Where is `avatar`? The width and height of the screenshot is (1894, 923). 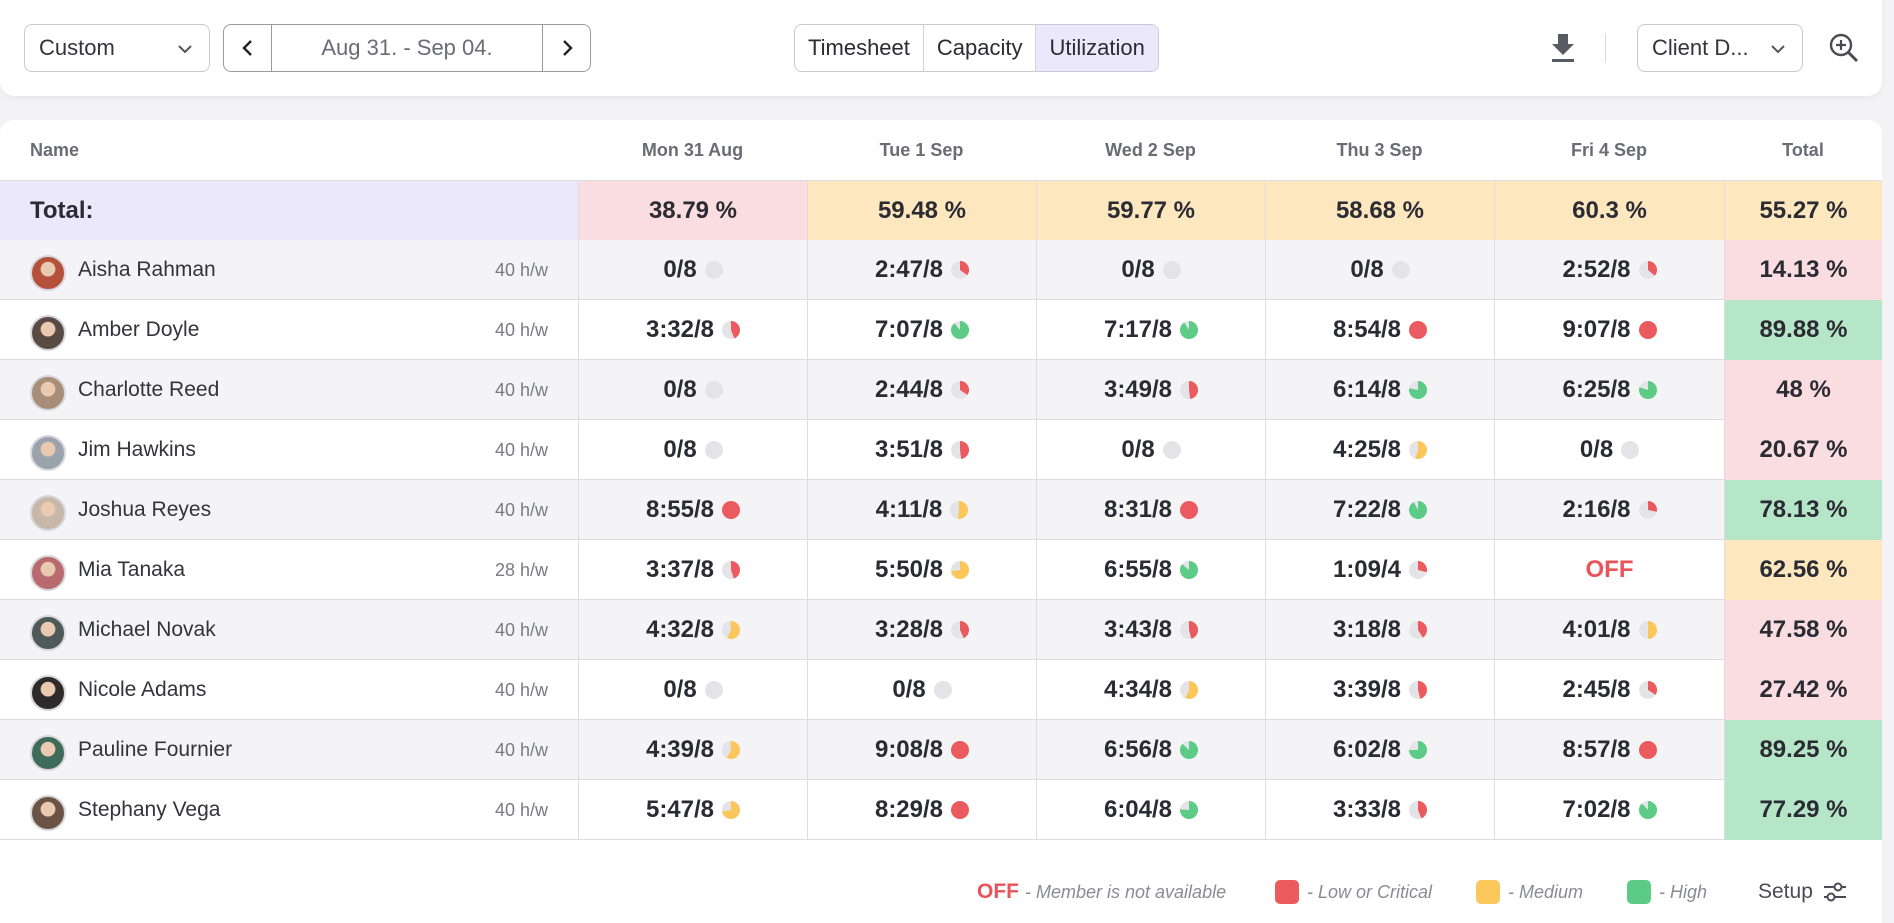 avatar is located at coordinates (48, 513).